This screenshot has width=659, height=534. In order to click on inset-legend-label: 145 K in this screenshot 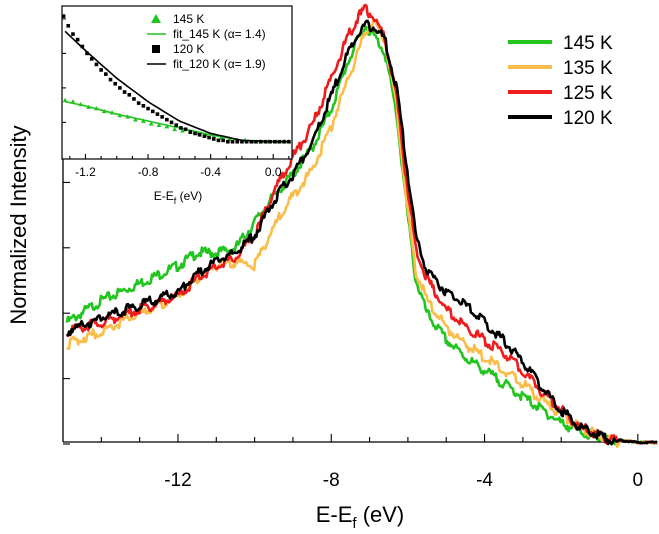, I will do `click(188, 19)`.